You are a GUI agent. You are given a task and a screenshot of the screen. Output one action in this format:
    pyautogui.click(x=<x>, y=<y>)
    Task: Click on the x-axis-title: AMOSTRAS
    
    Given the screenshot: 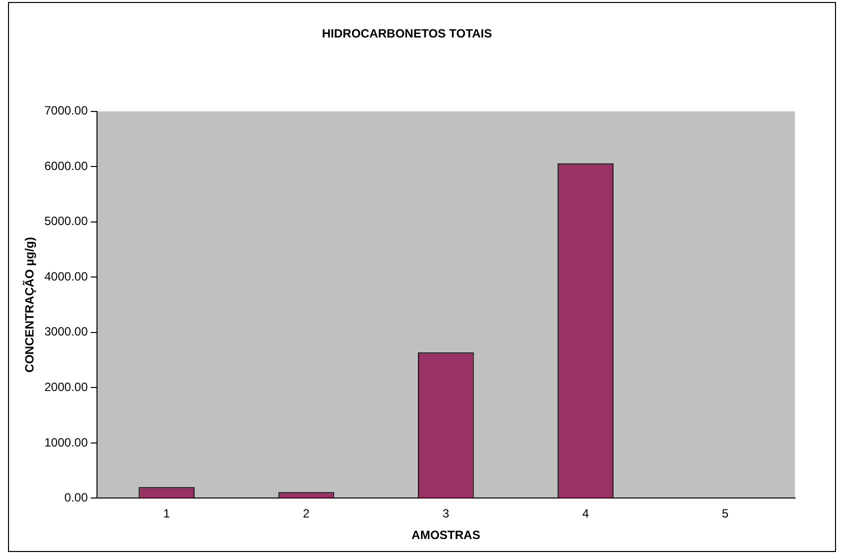 What is the action you would take?
    pyautogui.click(x=446, y=535)
    